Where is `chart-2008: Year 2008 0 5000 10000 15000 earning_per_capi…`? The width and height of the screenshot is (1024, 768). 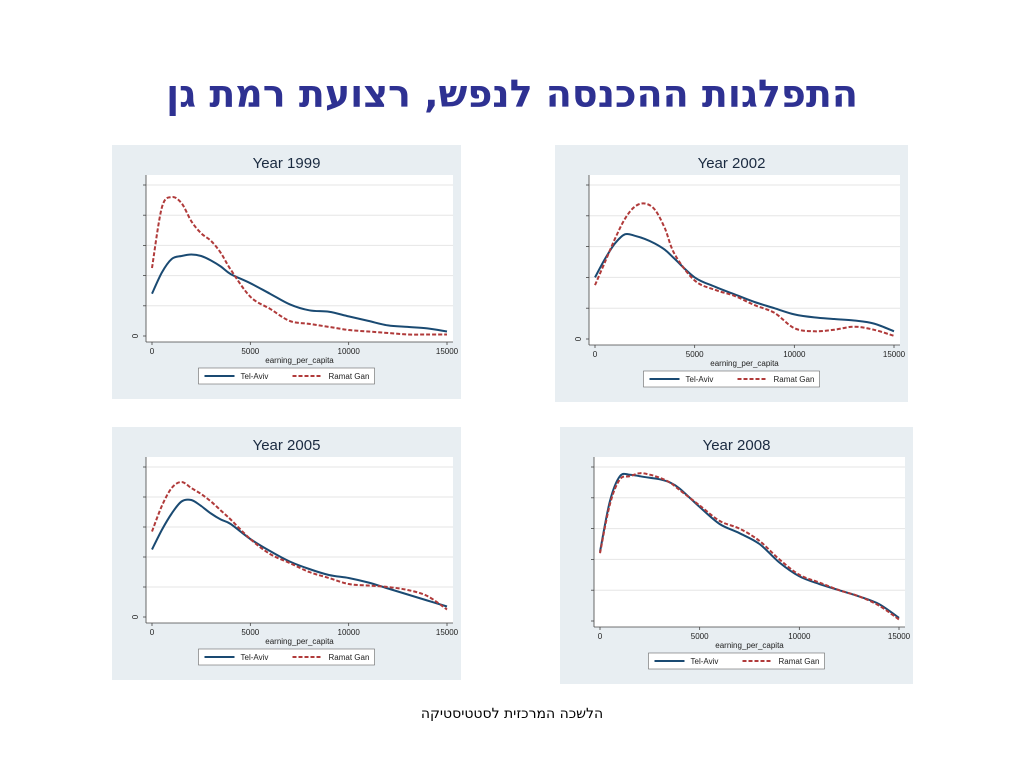
chart-2008: Year 2008 0 5000 10000 15000 earning_per_capi… is located at coordinates (751, 553).